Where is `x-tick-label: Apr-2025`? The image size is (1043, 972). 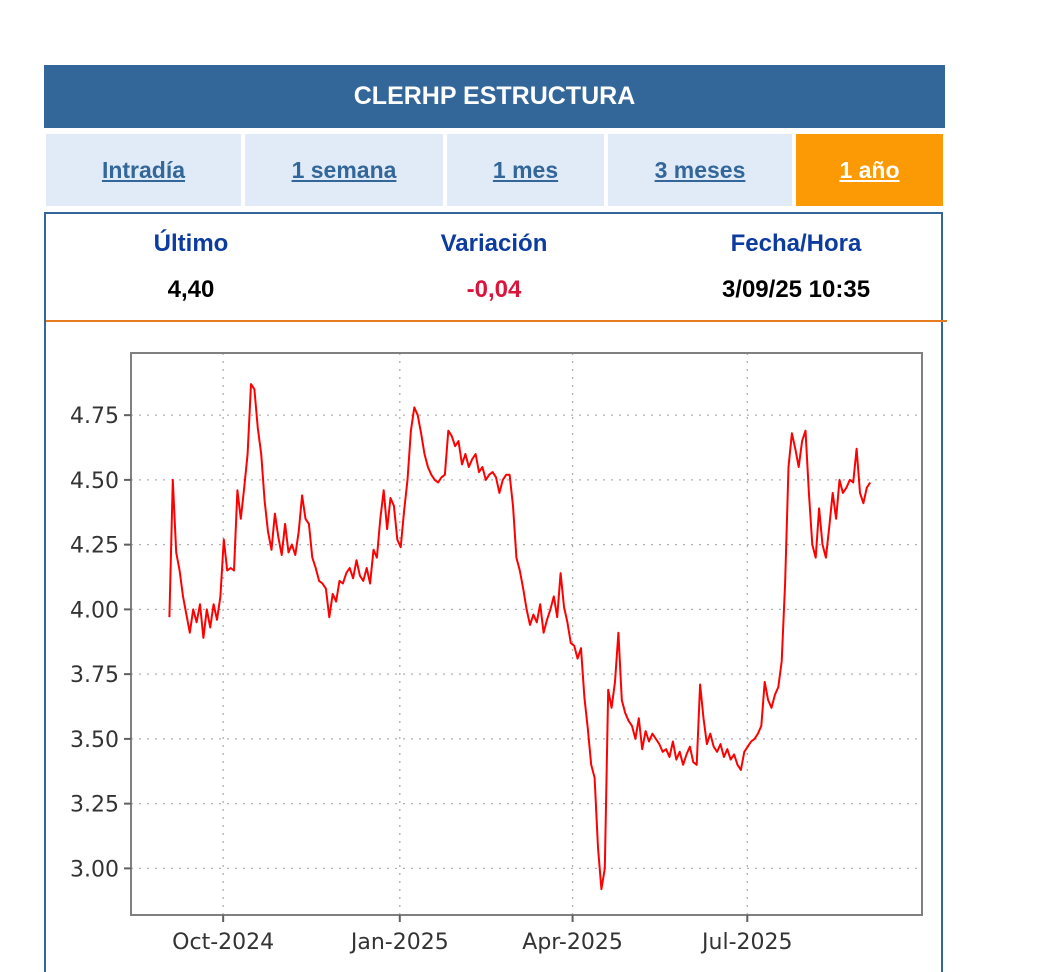
x-tick-label: Apr-2025 is located at coordinates (572, 942).